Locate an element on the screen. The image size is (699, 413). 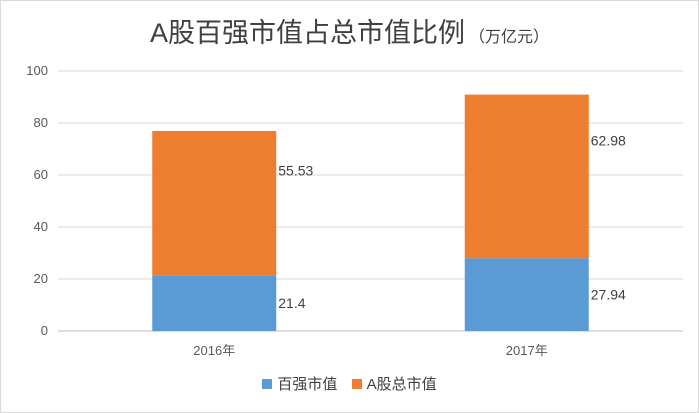
data-label-0-series-1: 55.53 is located at coordinates (295, 171).